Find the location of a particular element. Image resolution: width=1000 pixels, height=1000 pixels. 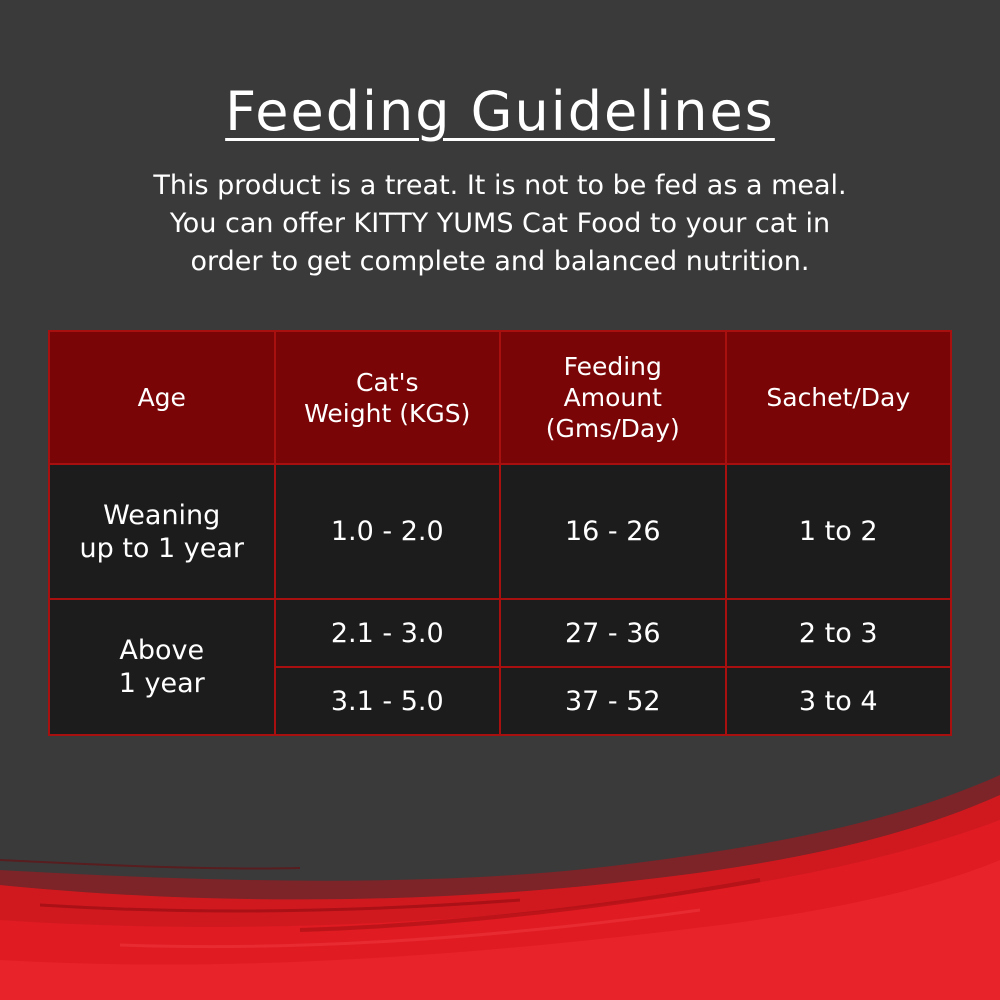

page-title: Feeding Guidelines is located at coordinates (500, 111).